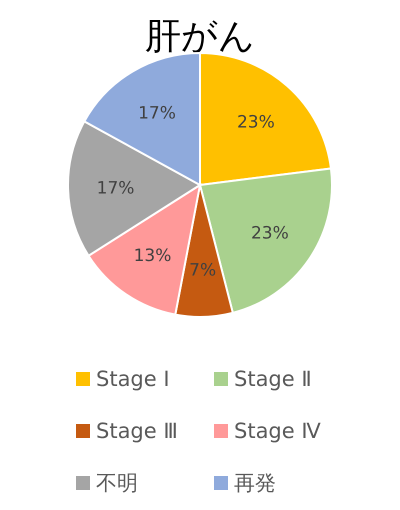  I want to click on legend-label: Stage Ⅳ, so click(278, 431).